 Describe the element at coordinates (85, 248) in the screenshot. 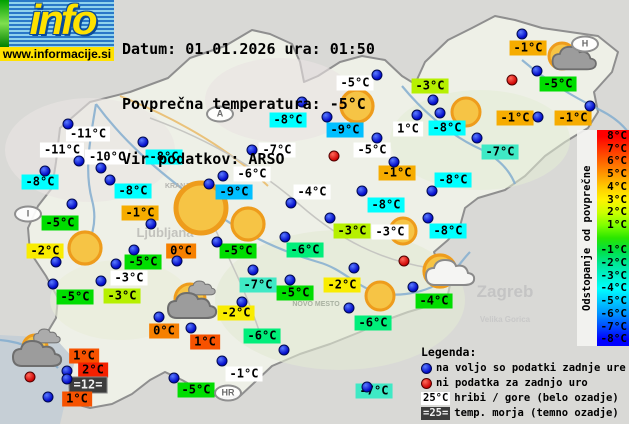

I see `sun-icon` at that location.